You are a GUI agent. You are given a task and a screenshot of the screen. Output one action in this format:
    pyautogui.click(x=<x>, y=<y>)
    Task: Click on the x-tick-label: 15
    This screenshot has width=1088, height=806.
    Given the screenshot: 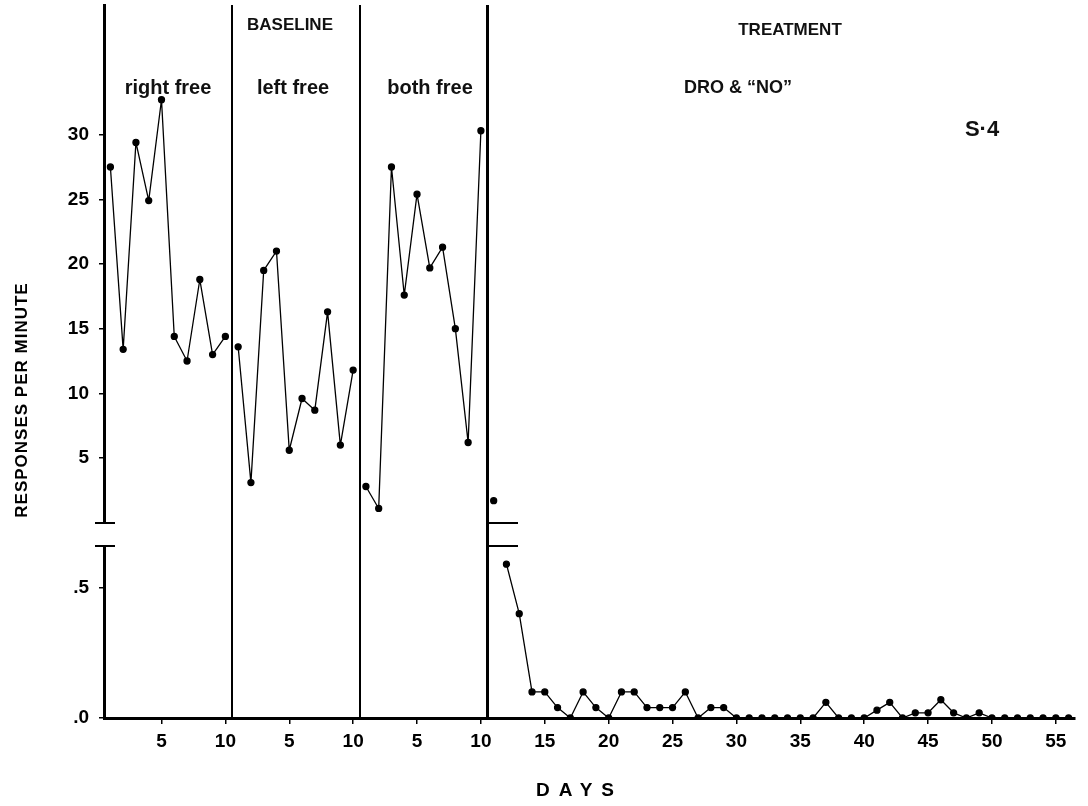 What is the action you would take?
    pyautogui.click(x=545, y=740)
    